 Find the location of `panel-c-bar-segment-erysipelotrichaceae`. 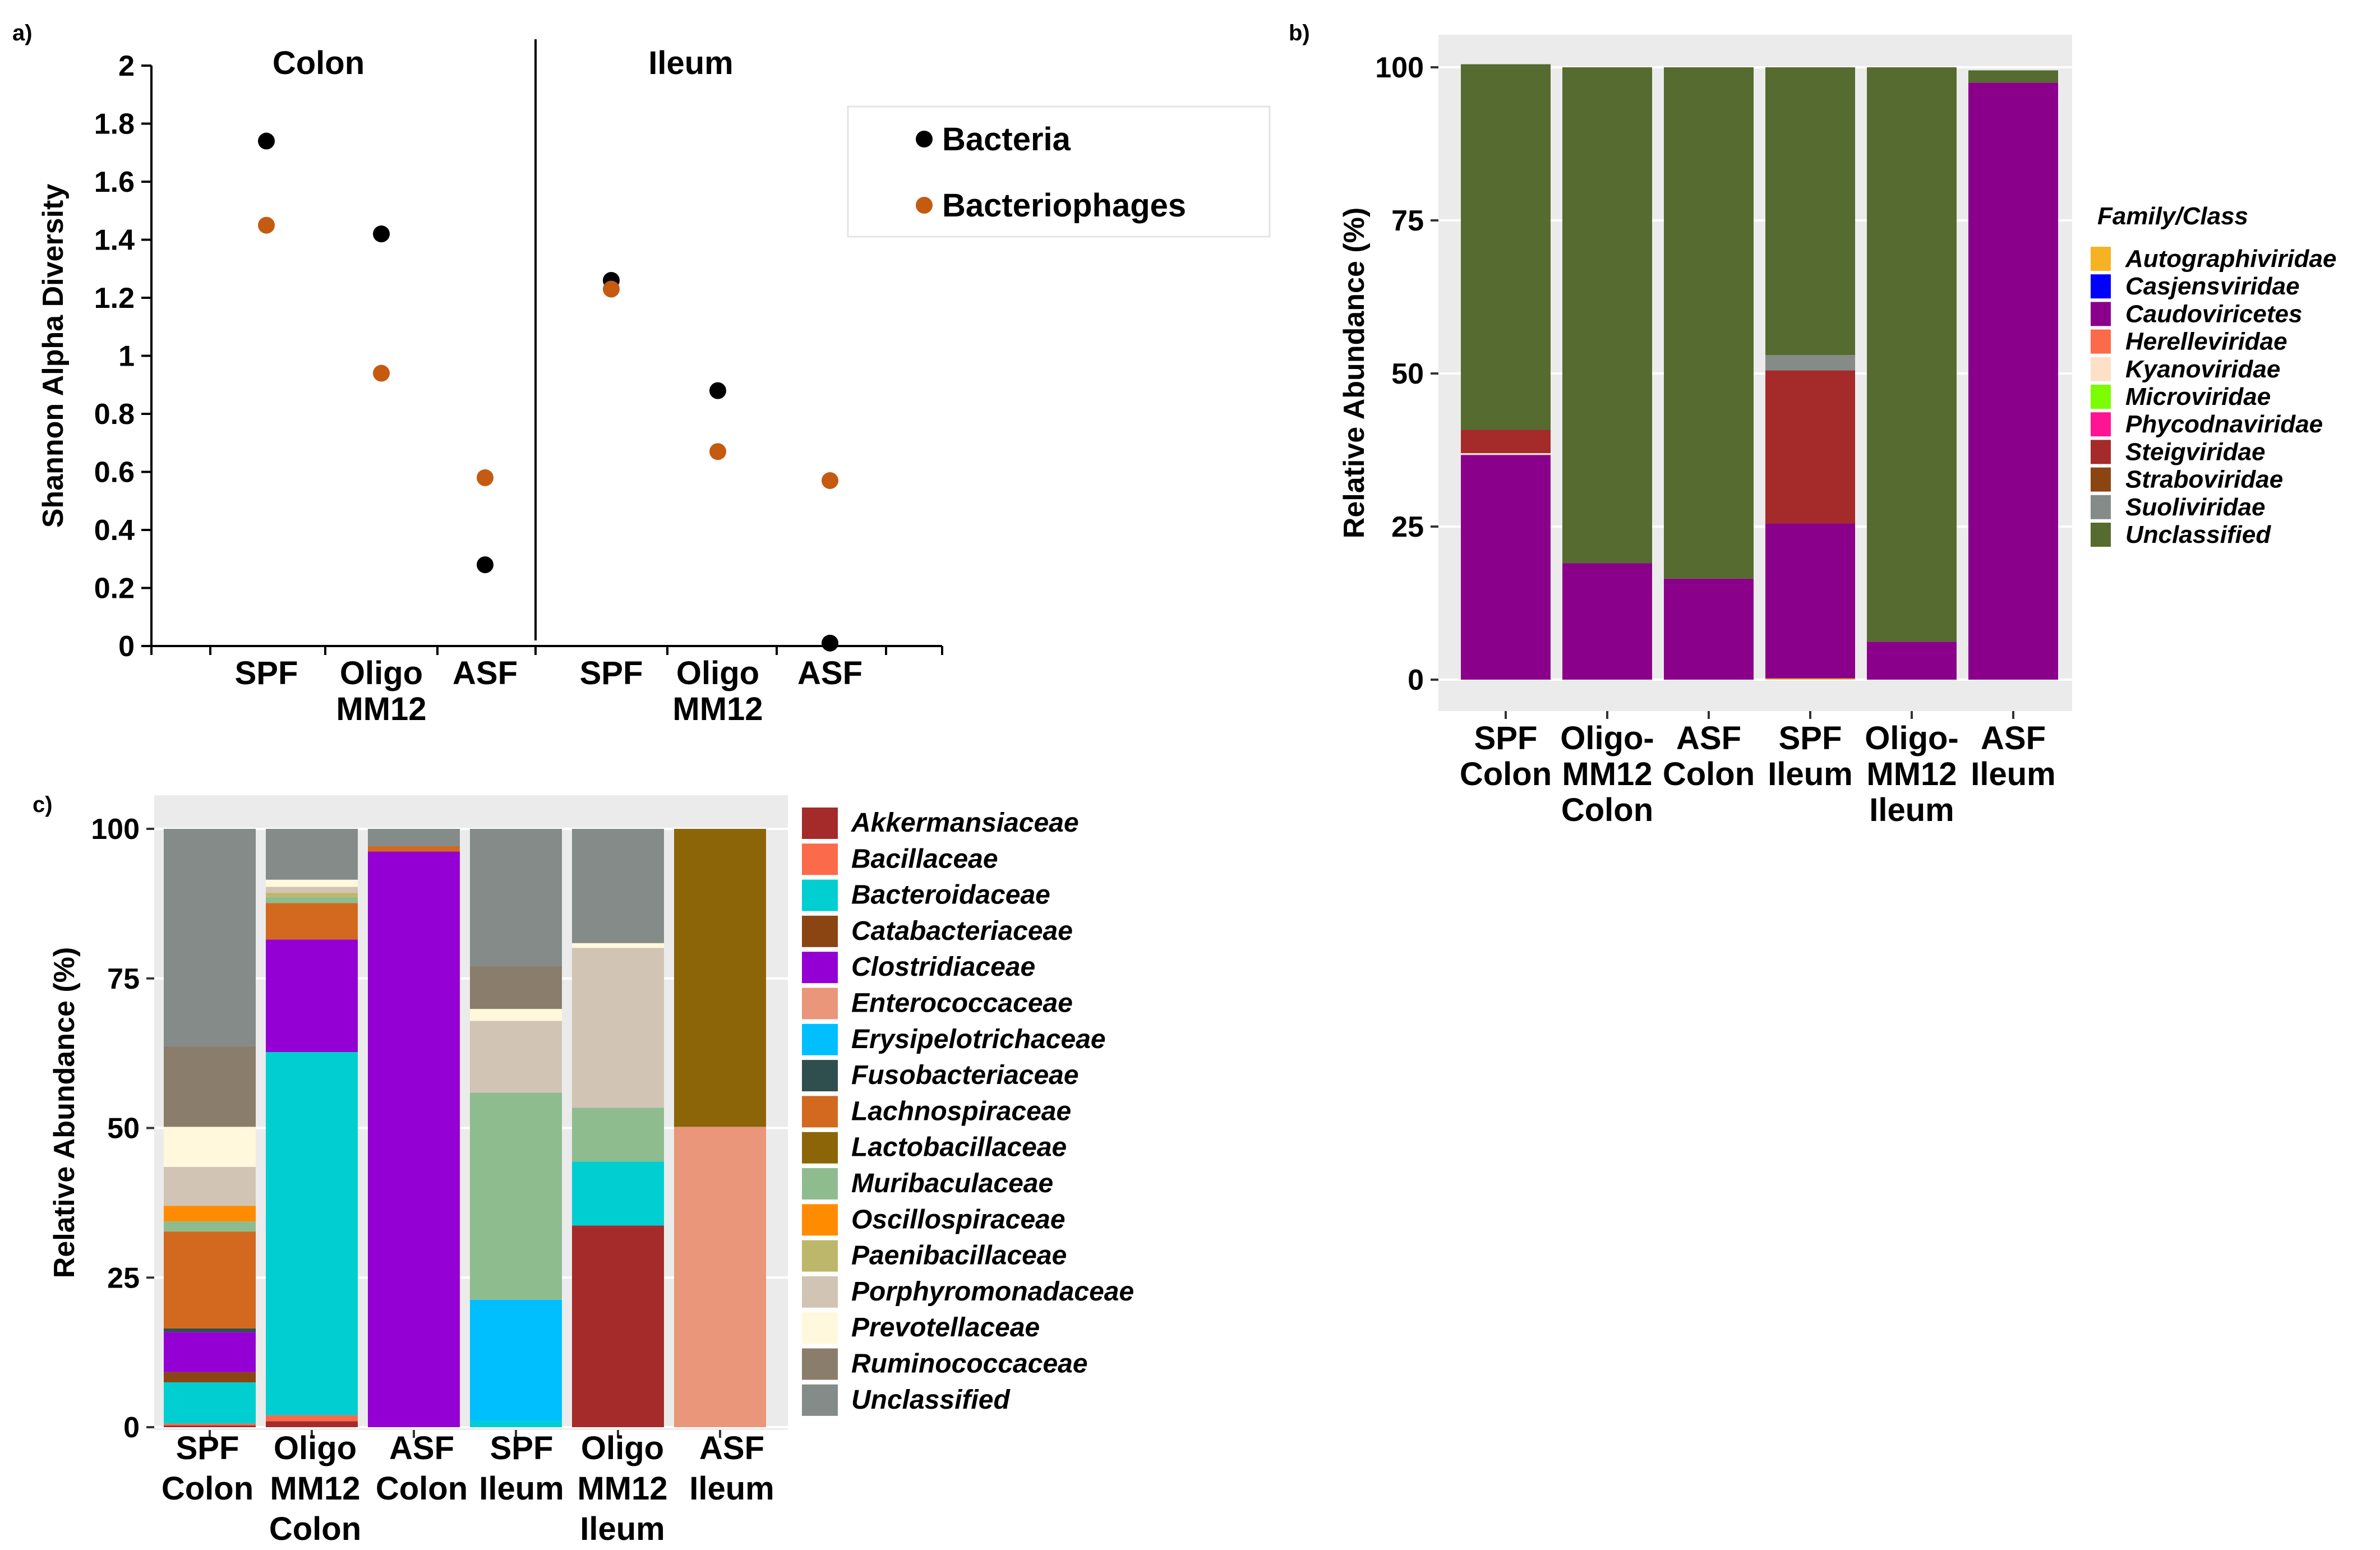

panel-c-bar-segment-erysipelotrichaceae is located at coordinates (516, 1360).